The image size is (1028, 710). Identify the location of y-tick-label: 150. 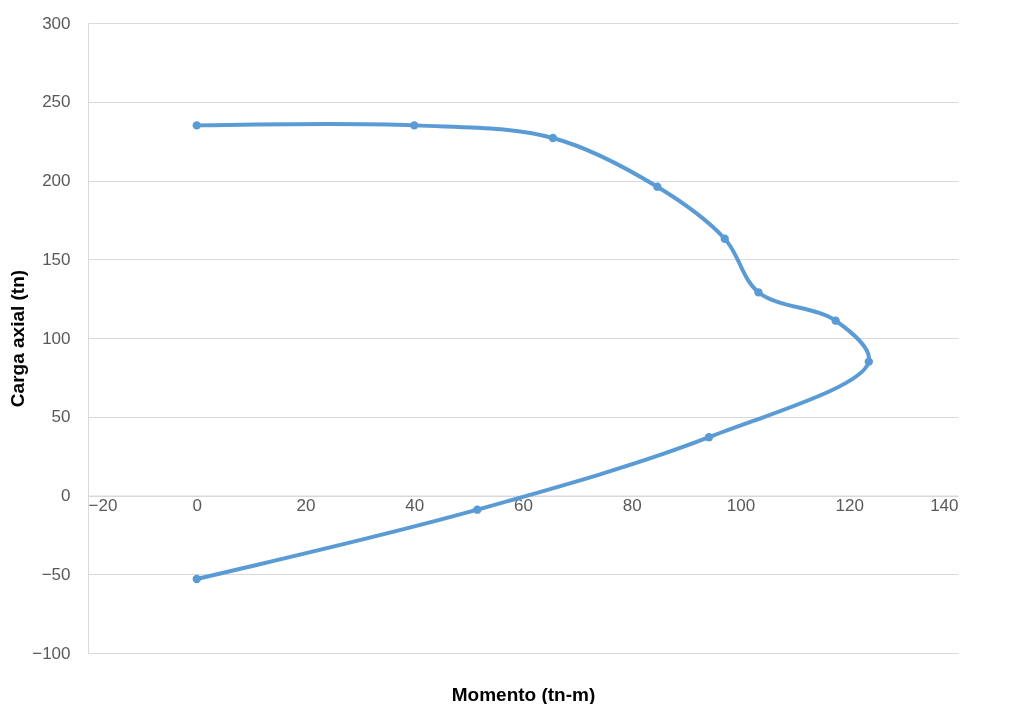
(56, 259).